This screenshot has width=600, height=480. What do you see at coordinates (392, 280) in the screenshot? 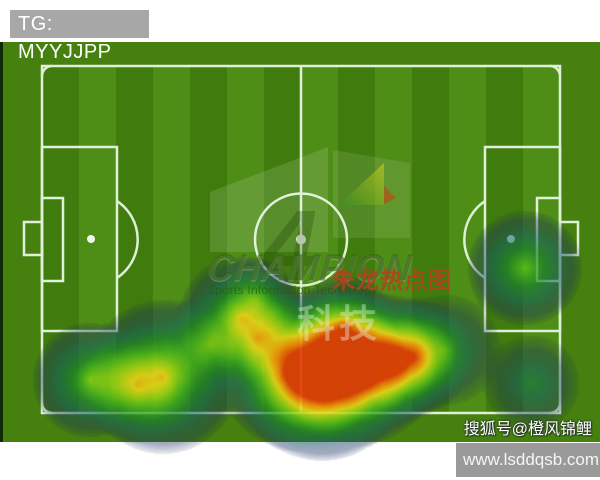
I see `red-chinese-watermark: 朱龙热点图` at bounding box center [392, 280].